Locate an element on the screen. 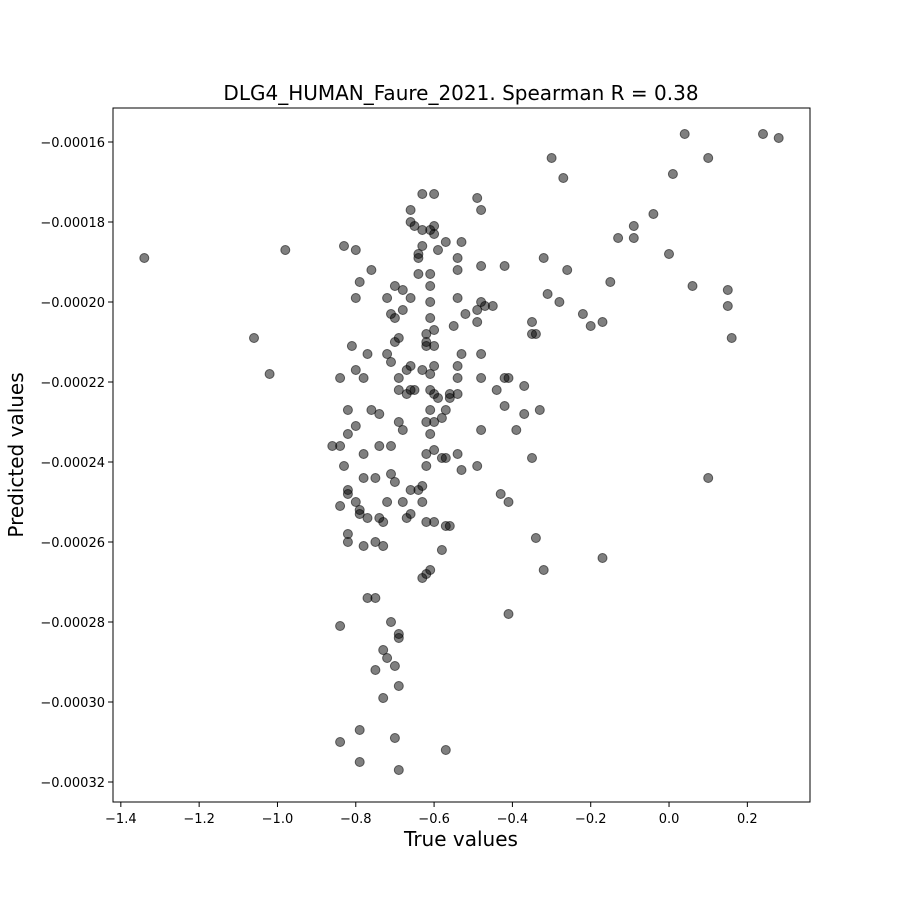 Image resolution: width=900 pixels, height=900 pixels. x-axis: −1.4 −1.2 −1.0 −0.8 −0.6 −0.4 −0.2 0.0 0.2 is located at coordinates (431, 814).